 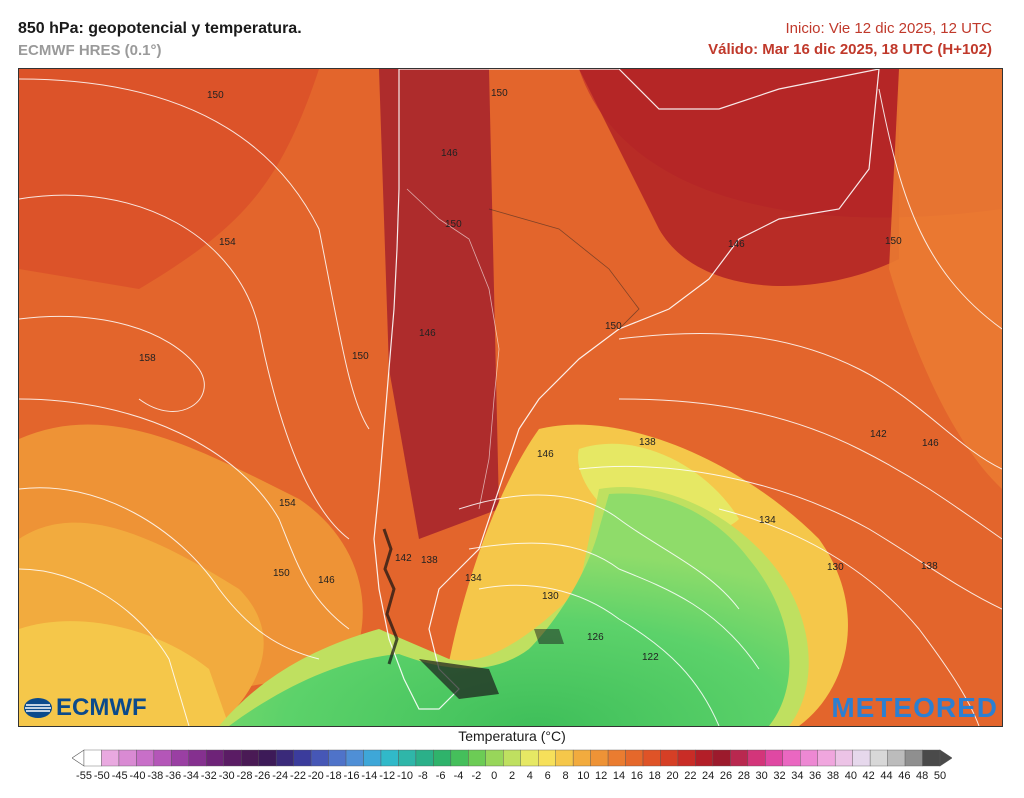 What do you see at coordinates (595, 637) in the screenshot?
I see `contour-label: 126` at bounding box center [595, 637].